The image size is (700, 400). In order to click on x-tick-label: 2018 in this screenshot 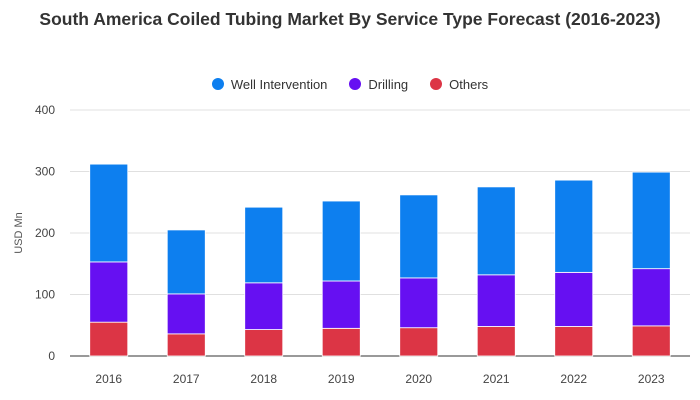, I will do `click(263, 379)`.